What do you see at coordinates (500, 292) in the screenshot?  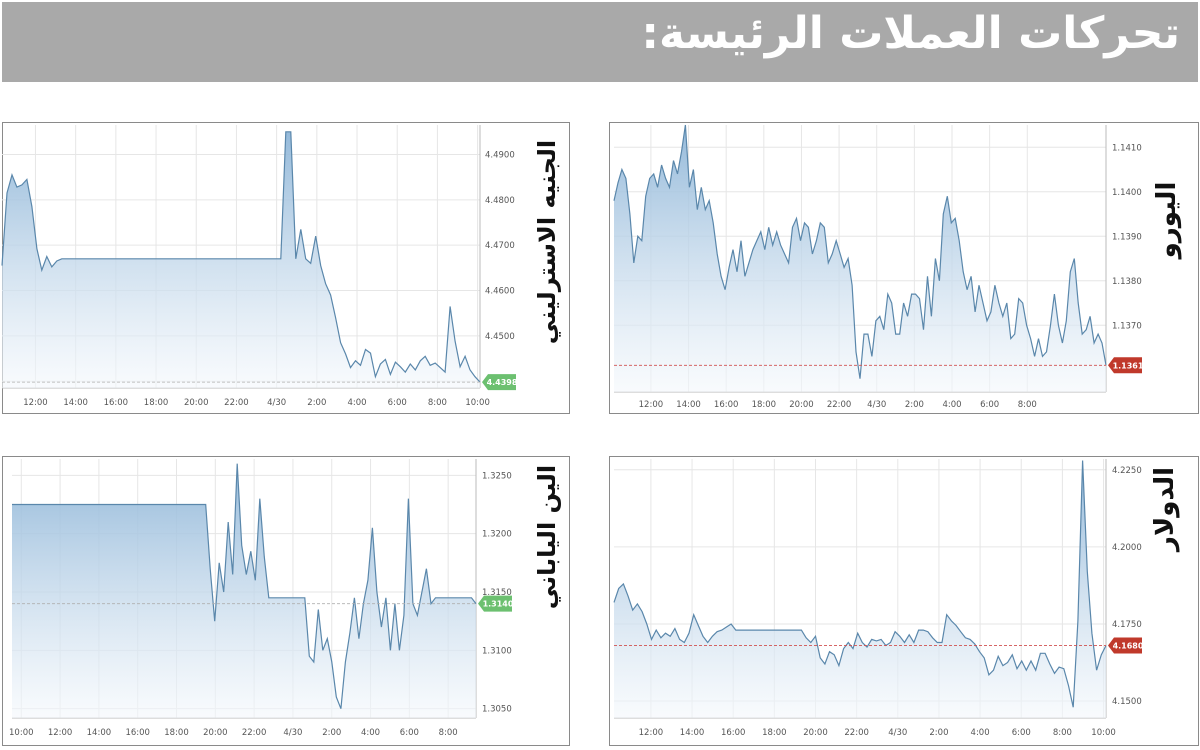 I see `y-tick-label: 4.4600` at bounding box center [500, 292].